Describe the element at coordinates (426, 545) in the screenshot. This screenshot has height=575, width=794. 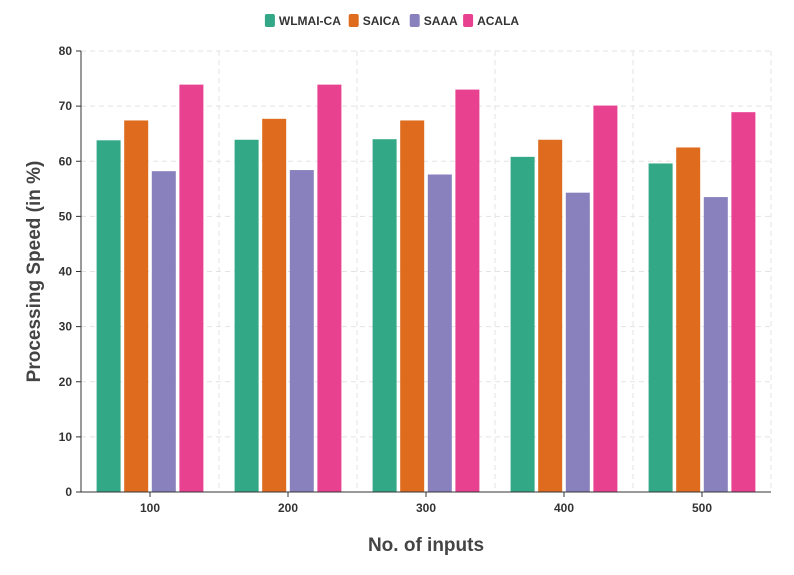
I see `x-axis-title: No. of inputs` at that location.